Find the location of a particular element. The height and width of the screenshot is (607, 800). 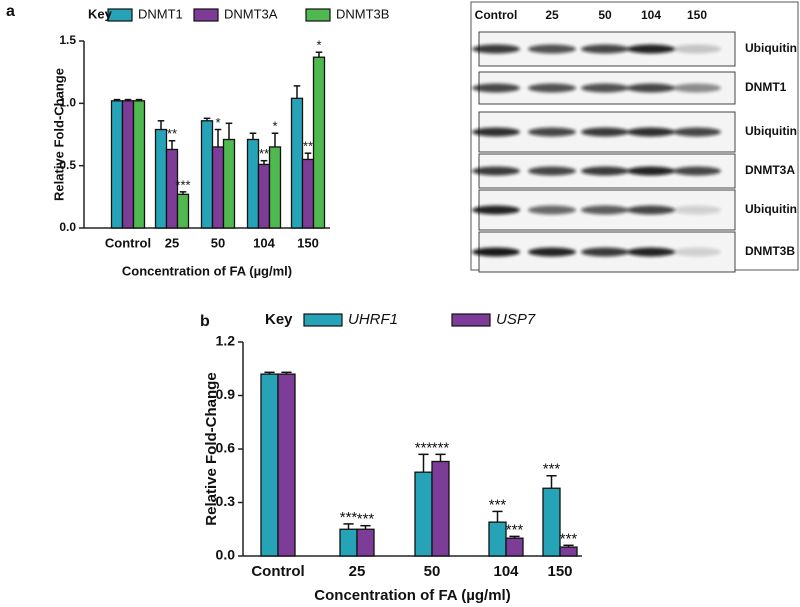

legend-label: UHRF1 is located at coordinates (373, 319).